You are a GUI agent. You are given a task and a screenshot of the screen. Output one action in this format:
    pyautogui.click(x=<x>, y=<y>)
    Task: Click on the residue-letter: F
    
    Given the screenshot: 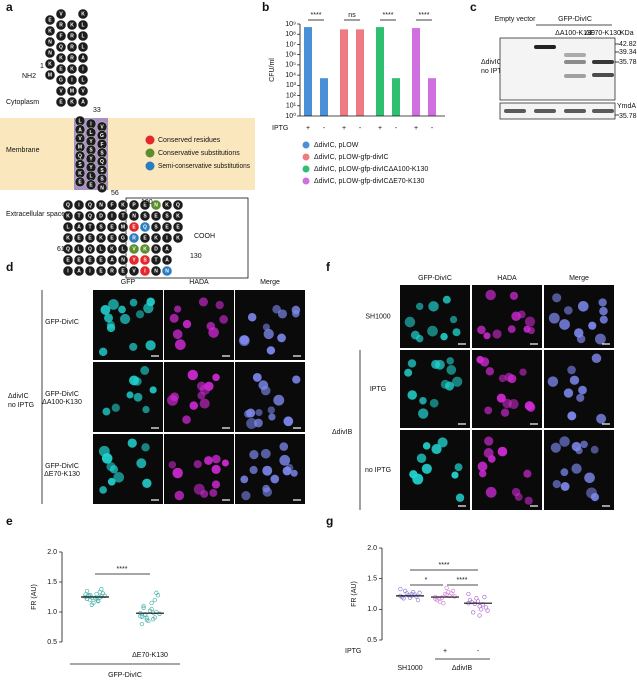 What is the action you would take?
    pyautogui.click(x=101, y=145)
    